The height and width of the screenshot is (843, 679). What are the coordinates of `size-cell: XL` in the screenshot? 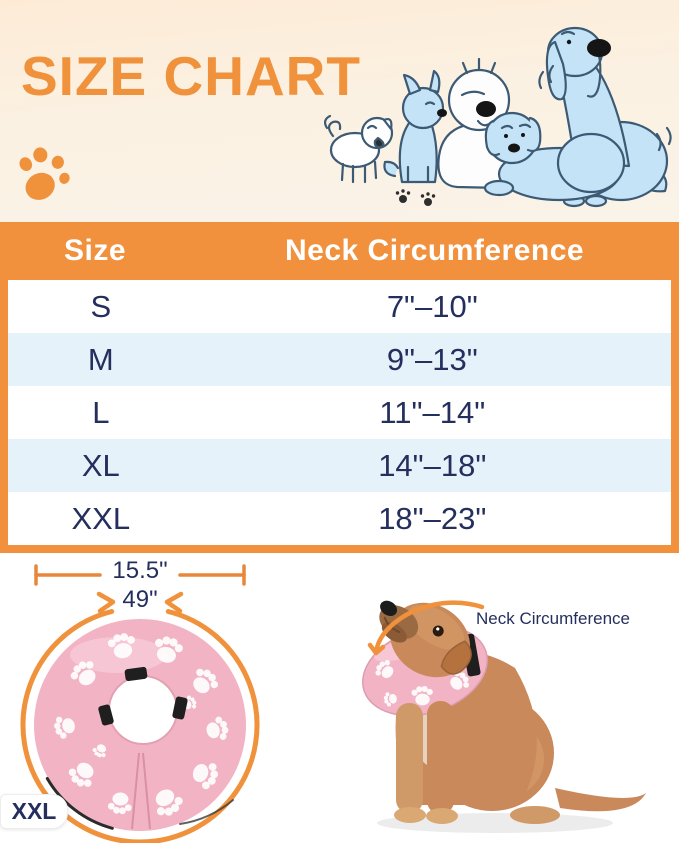 It's located at (100, 465).